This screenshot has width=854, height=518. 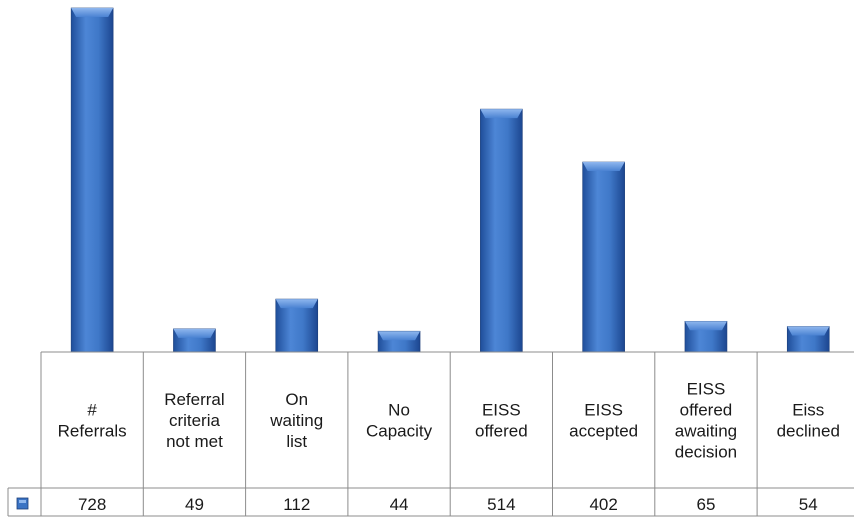 What do you see at coordinates (92, 504) in the screenshot?
I see `value-label: 728` at bounding box center [92, 504].